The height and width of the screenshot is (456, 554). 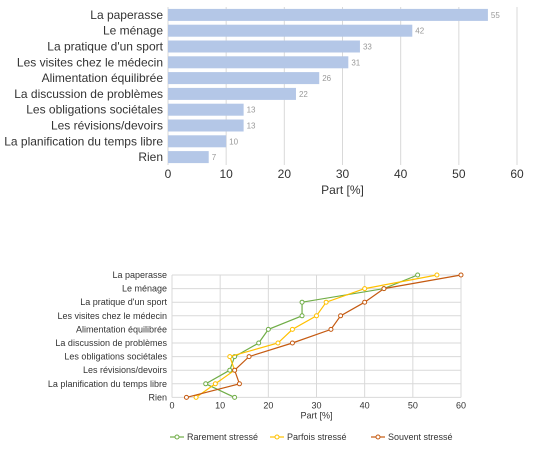 I want to click on data-label: 33, so click(x=367, y=47).